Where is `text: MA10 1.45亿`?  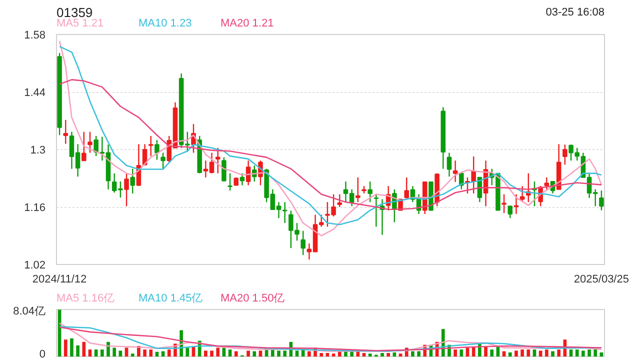
text: MA10 1.45亿 is located at coordinates (170, 298).